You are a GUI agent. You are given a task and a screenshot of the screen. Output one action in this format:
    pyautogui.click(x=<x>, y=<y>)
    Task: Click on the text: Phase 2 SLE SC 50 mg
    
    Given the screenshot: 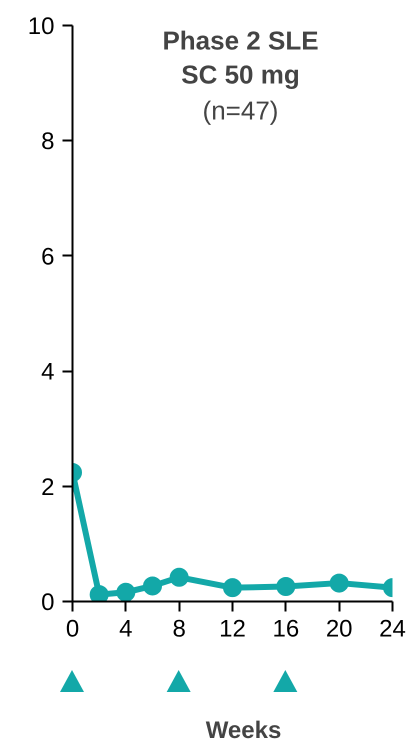 What is the action you would take?
    pyautogui.click(x=240, y=58)
    